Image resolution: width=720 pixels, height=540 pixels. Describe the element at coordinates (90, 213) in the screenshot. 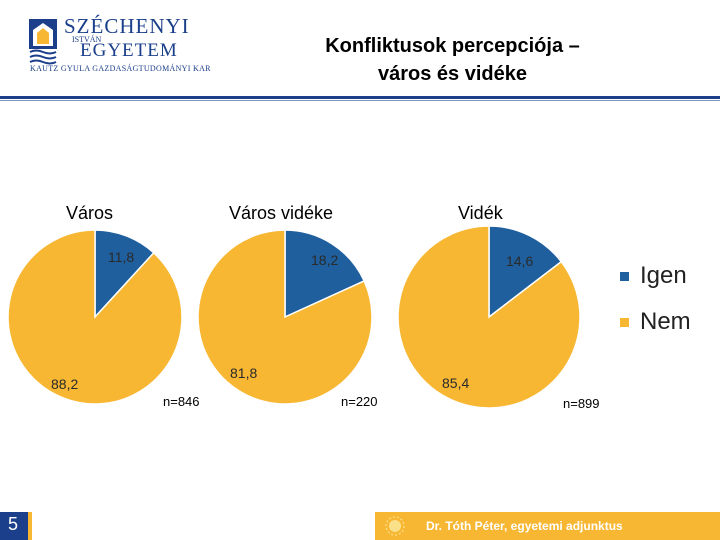

I see `pie-title-varos: Város` at that location.